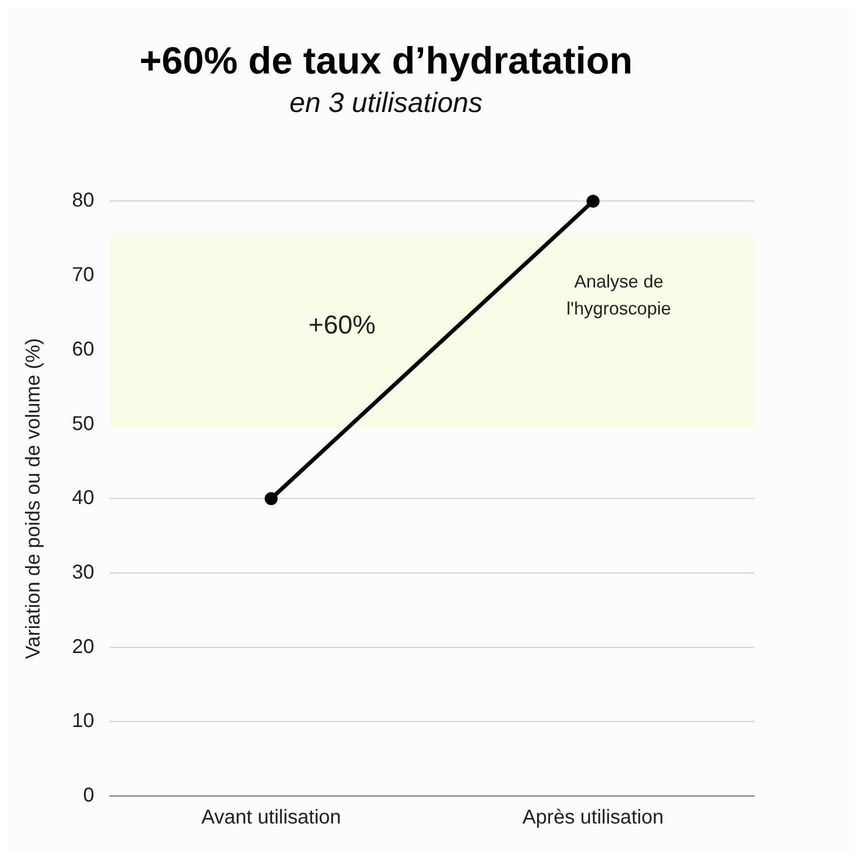 This screenshot has height=858, width=862. What do you see at coordinates (83, 201) in the screenshot?
I see `y-tick-label: 80` at bounding box center [83, 201].